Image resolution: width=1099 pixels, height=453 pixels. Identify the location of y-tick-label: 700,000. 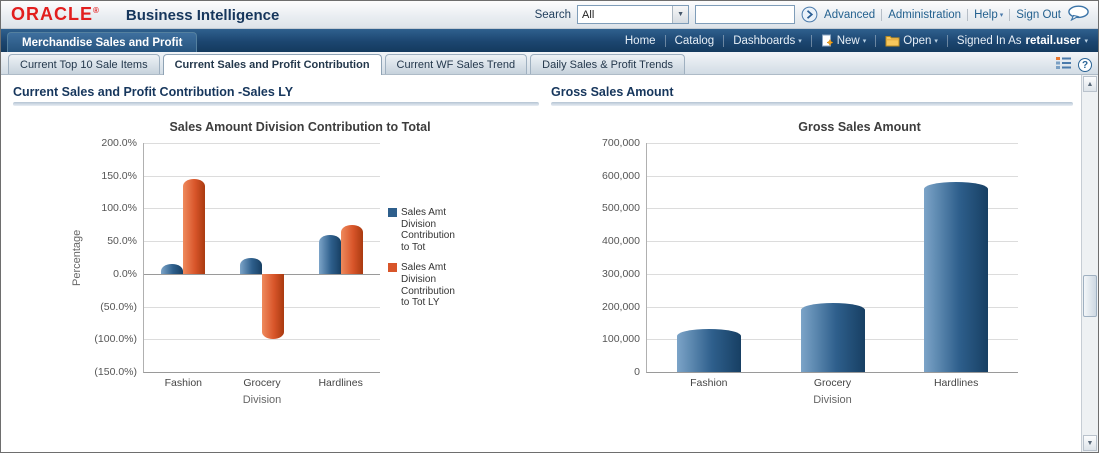
(621, 143).